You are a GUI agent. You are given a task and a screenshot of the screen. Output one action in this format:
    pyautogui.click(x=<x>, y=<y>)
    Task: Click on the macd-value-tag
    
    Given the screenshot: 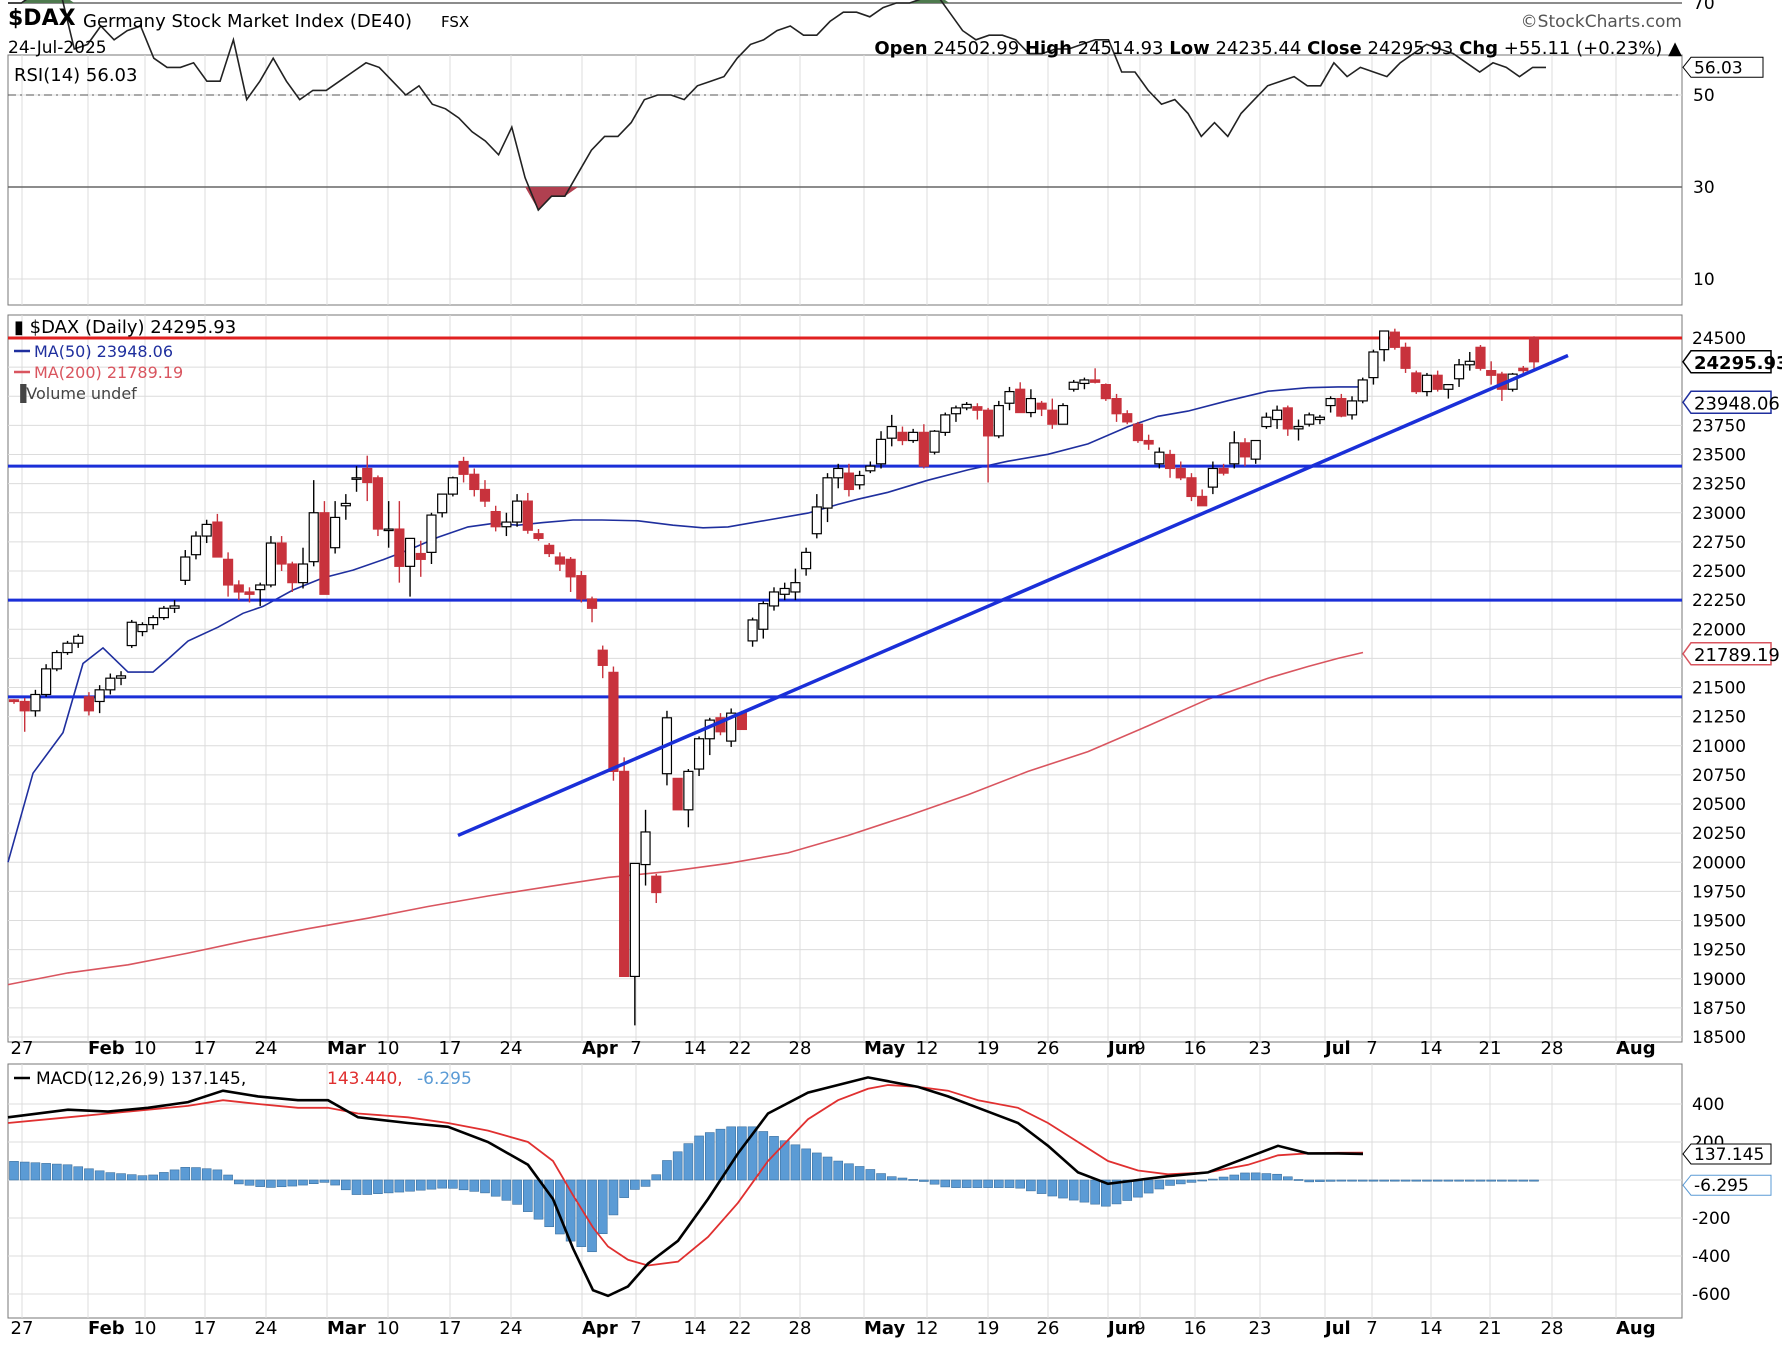 What is the action you would take?
    pyautogui.click(x=1727, y=1154)
    